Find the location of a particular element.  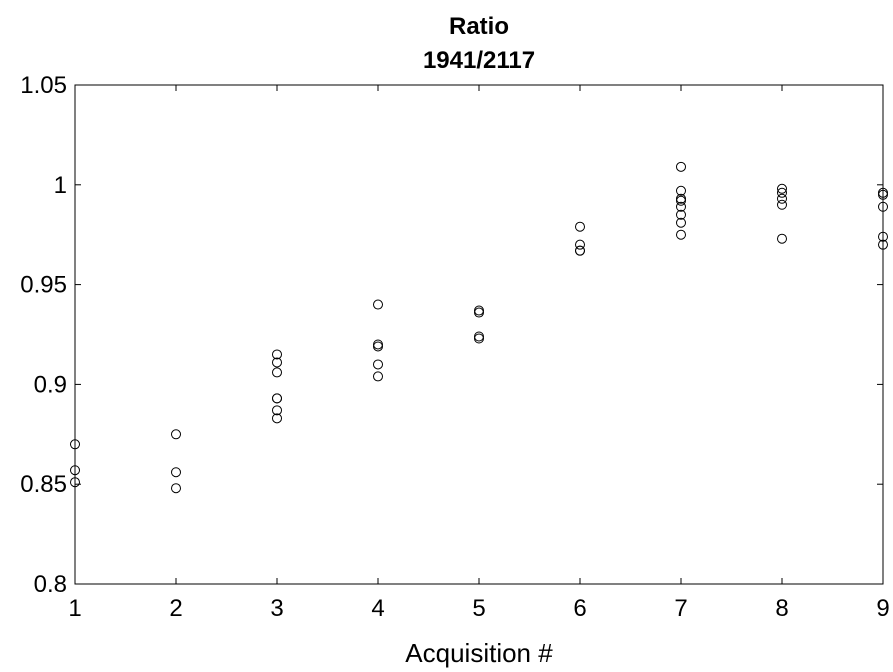

x-tick-label: 2 is located at coordinates (175, 608).